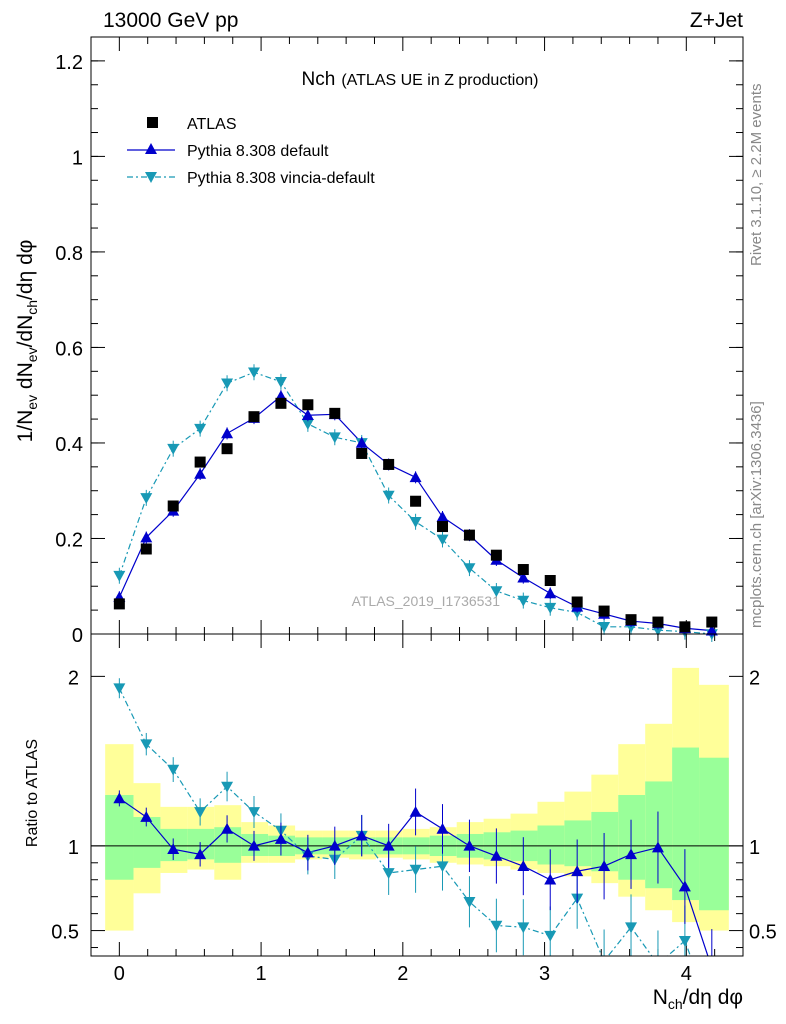  Describe the element at coordinates (69, 445) in the screenshot. I see `y-tick-label: 0.4` at that location.